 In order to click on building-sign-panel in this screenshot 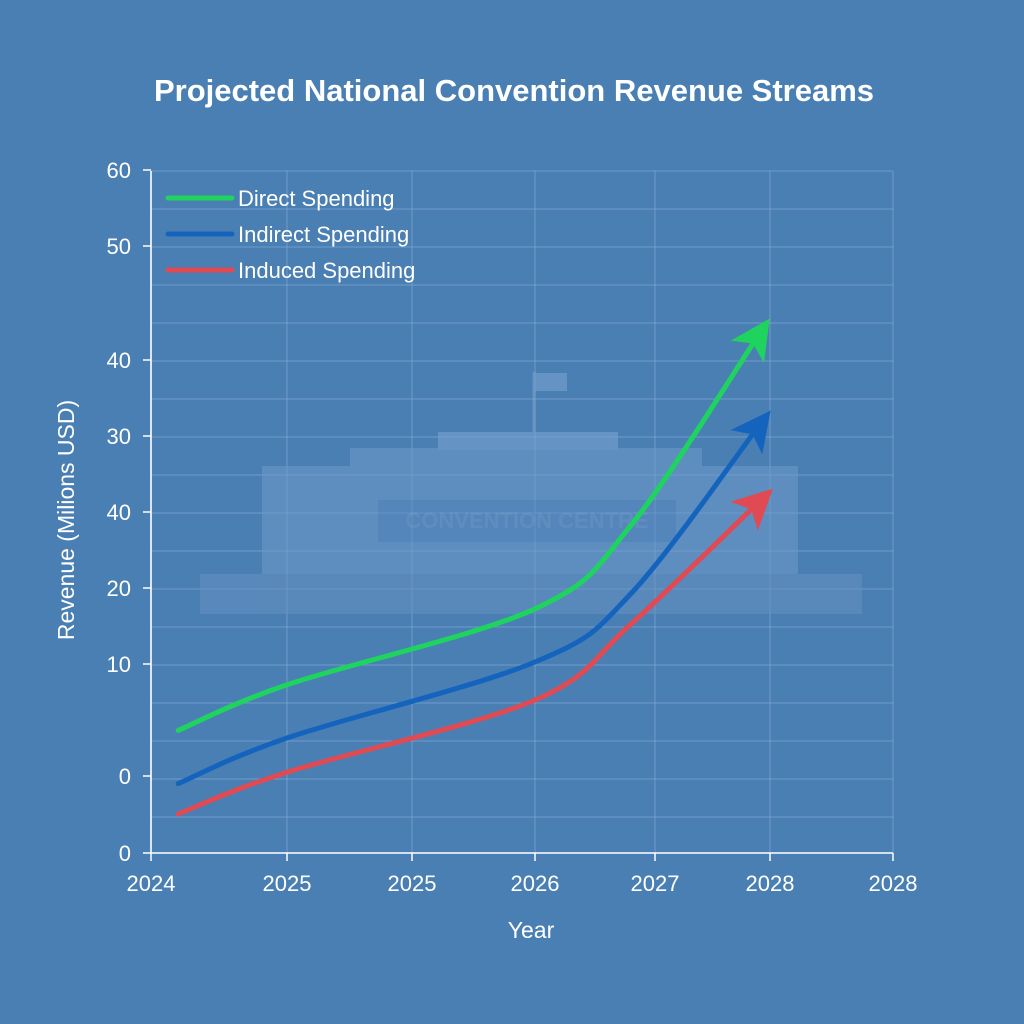, I will do `click(527, 521)`.